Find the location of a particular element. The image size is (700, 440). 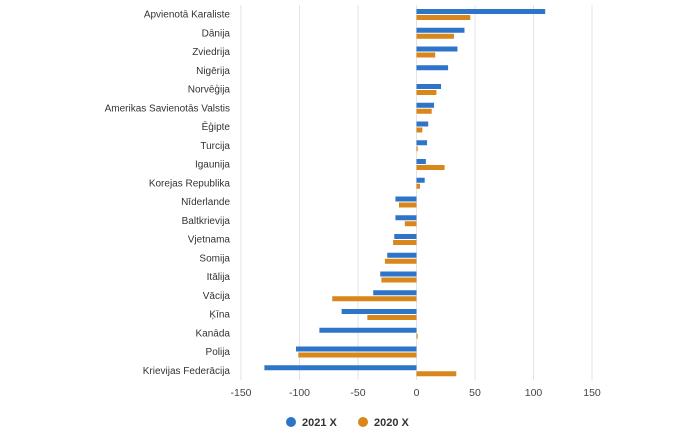

category-label: Polija is located at coordinates (218, 352).